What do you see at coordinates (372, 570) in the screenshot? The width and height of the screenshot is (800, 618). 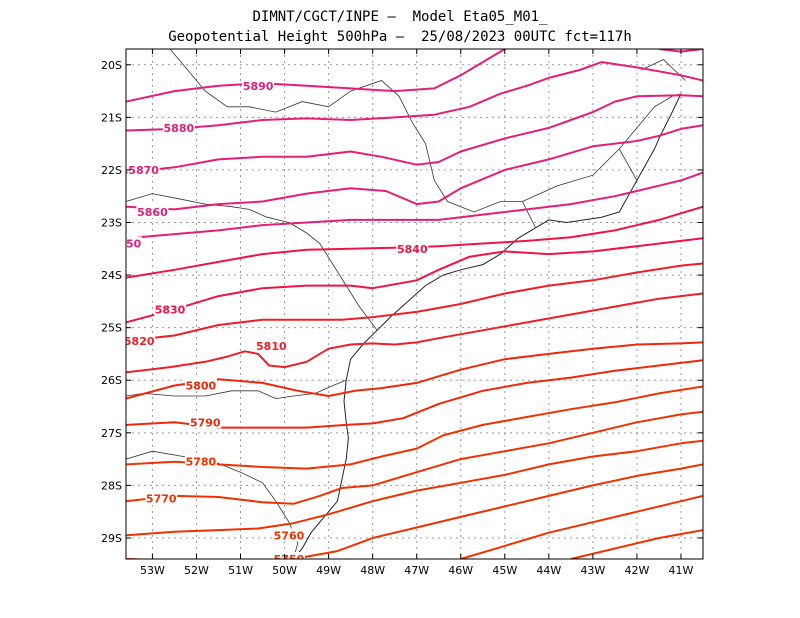 I see `lon-tick-label: 48W` at bounding box center [372, 570].